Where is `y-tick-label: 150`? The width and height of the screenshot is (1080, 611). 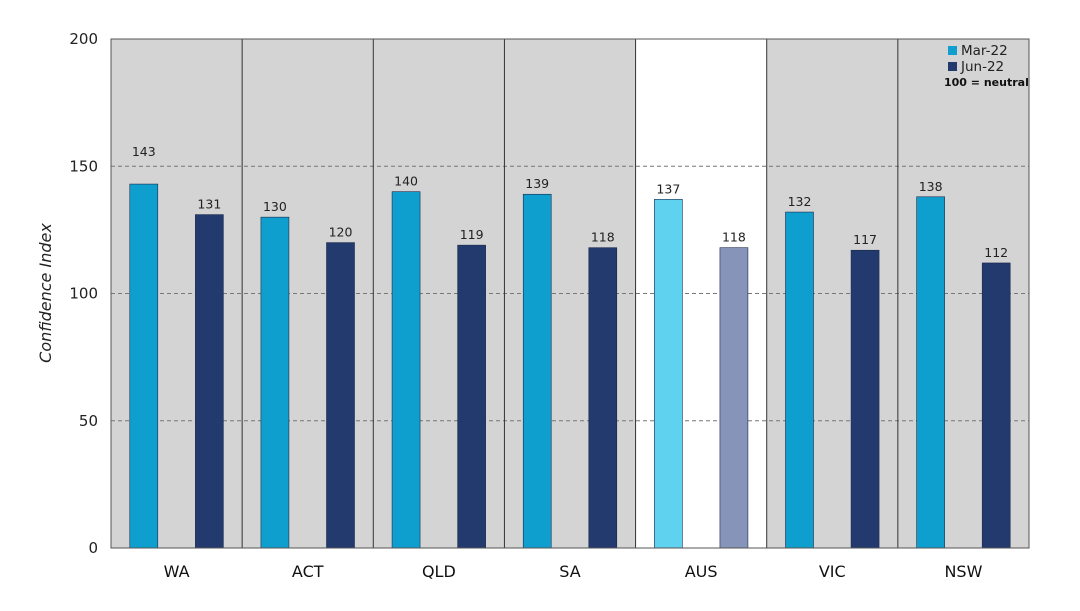
y-tick-label: 150 is located at coordinates (83, 166).